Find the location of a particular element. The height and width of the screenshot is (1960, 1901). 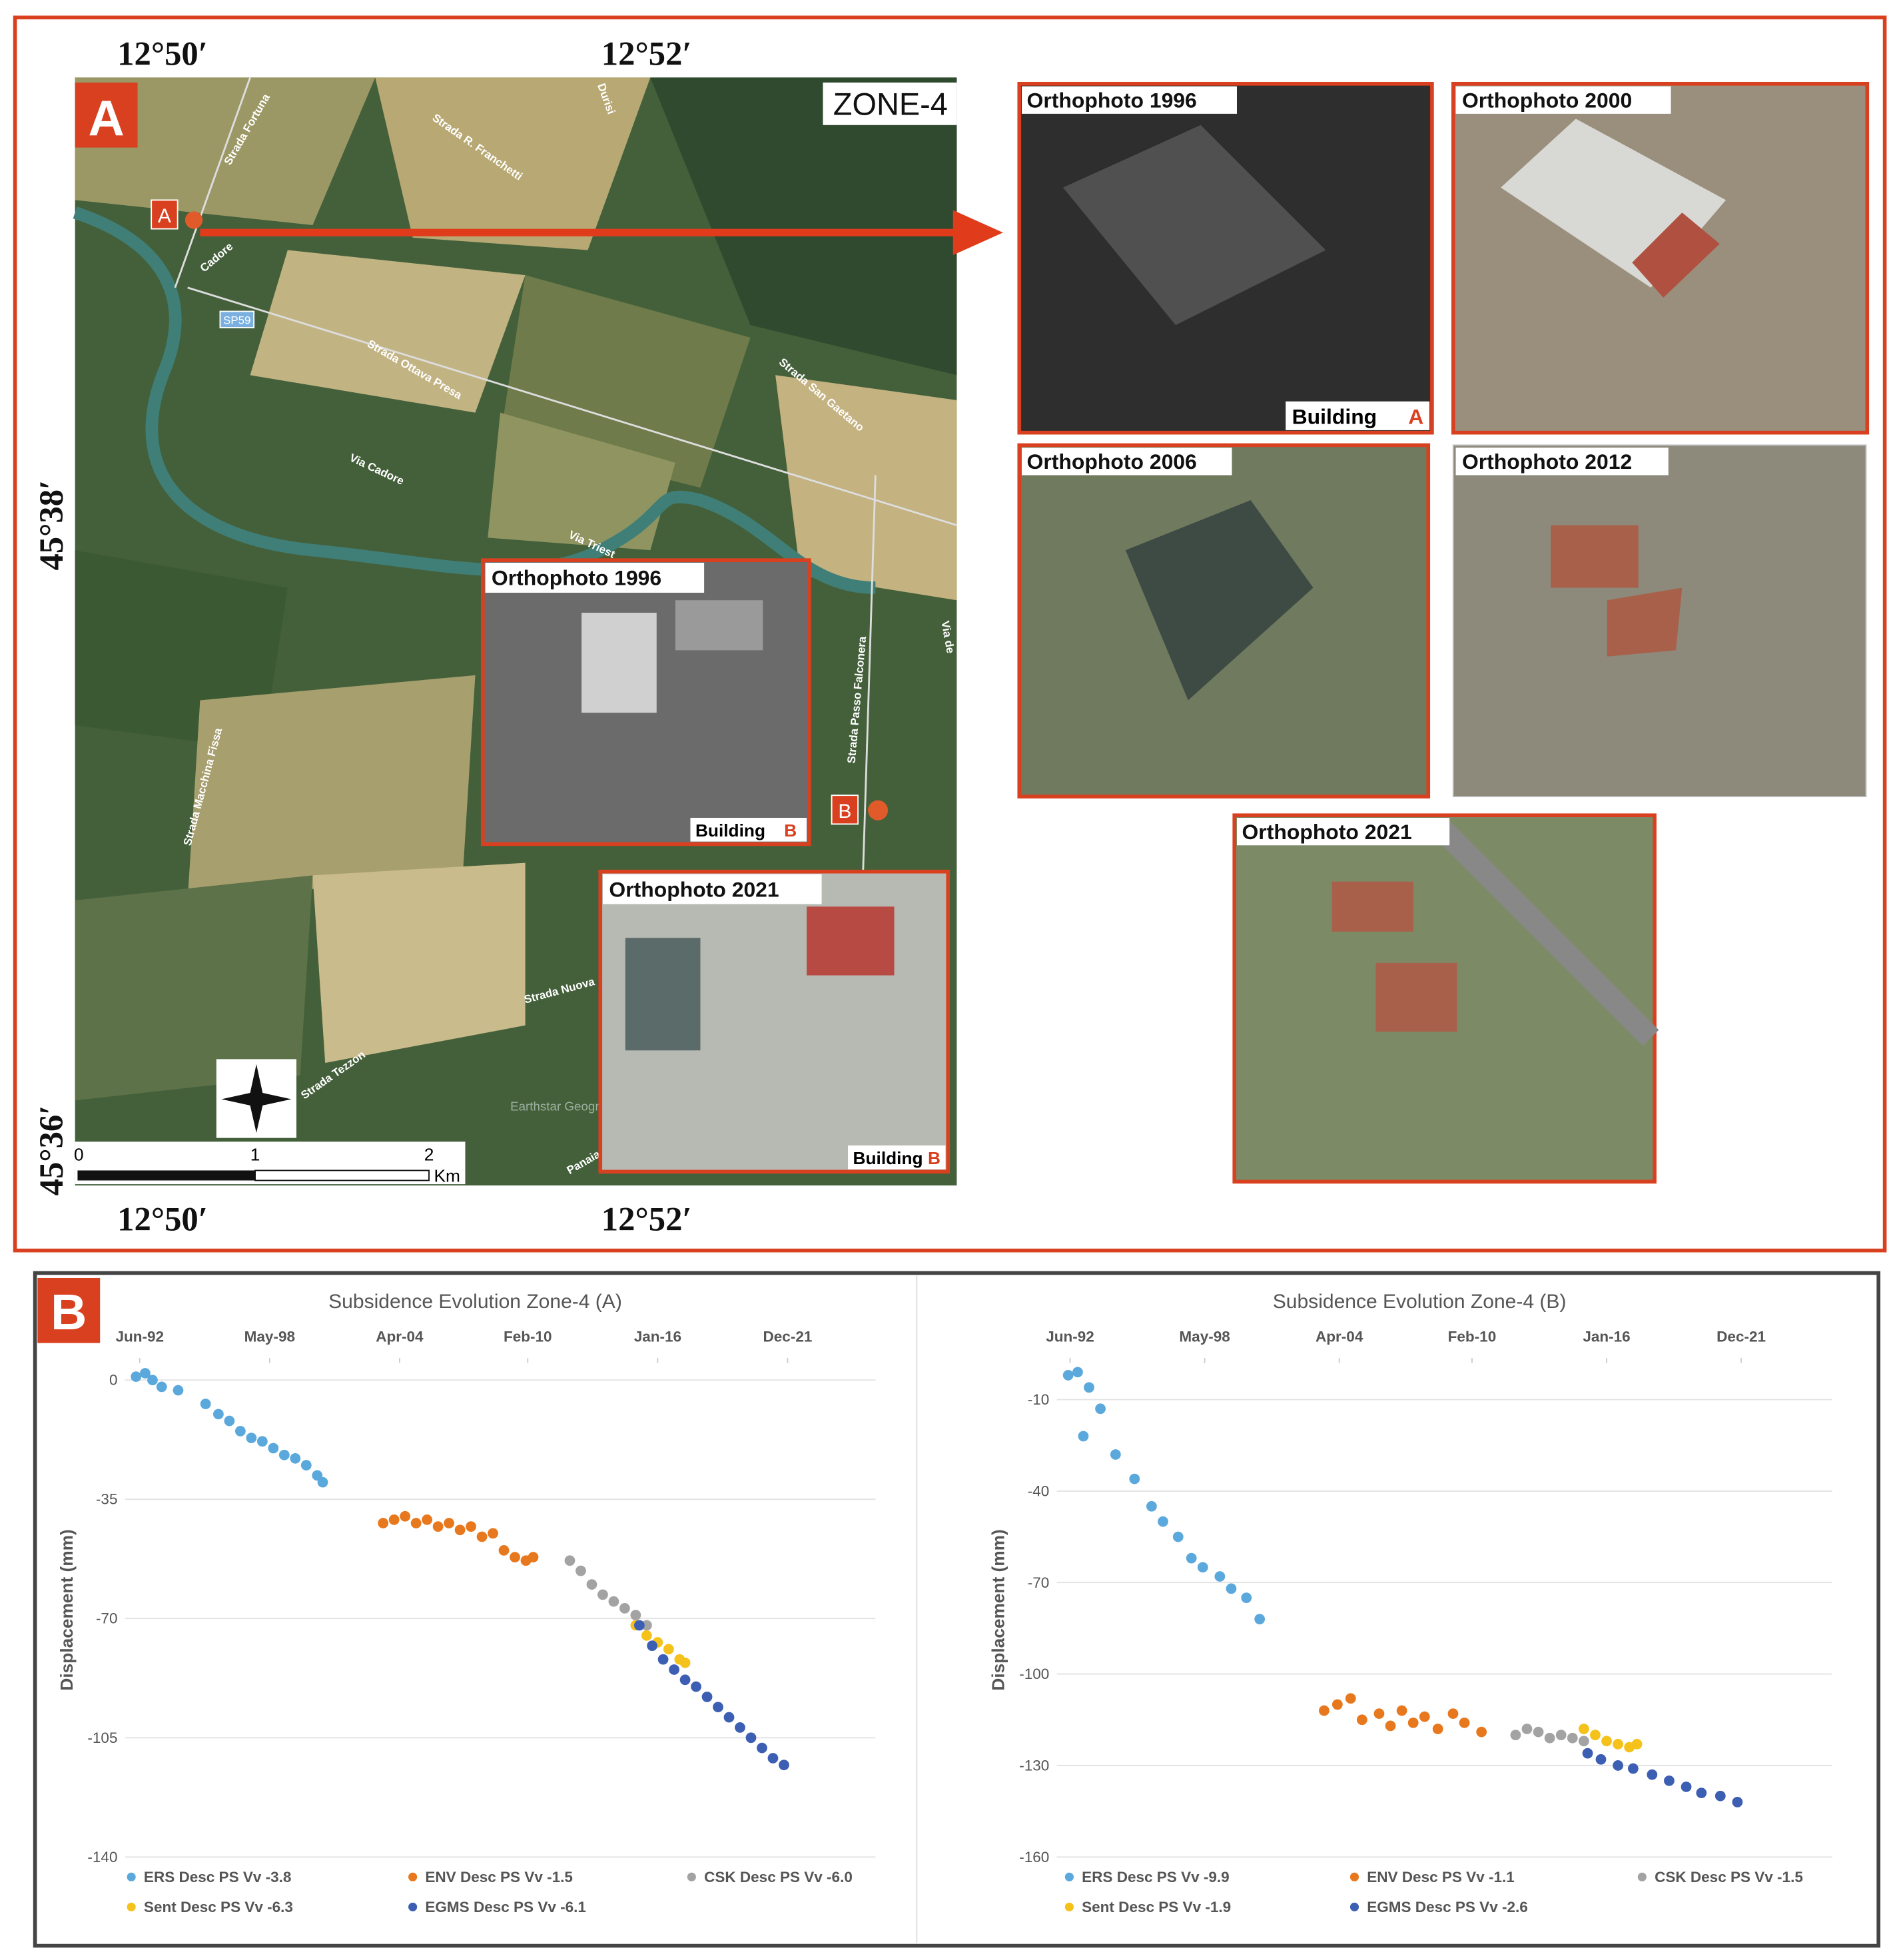

scale-label: 1 is located at coordinates (255, 1154).